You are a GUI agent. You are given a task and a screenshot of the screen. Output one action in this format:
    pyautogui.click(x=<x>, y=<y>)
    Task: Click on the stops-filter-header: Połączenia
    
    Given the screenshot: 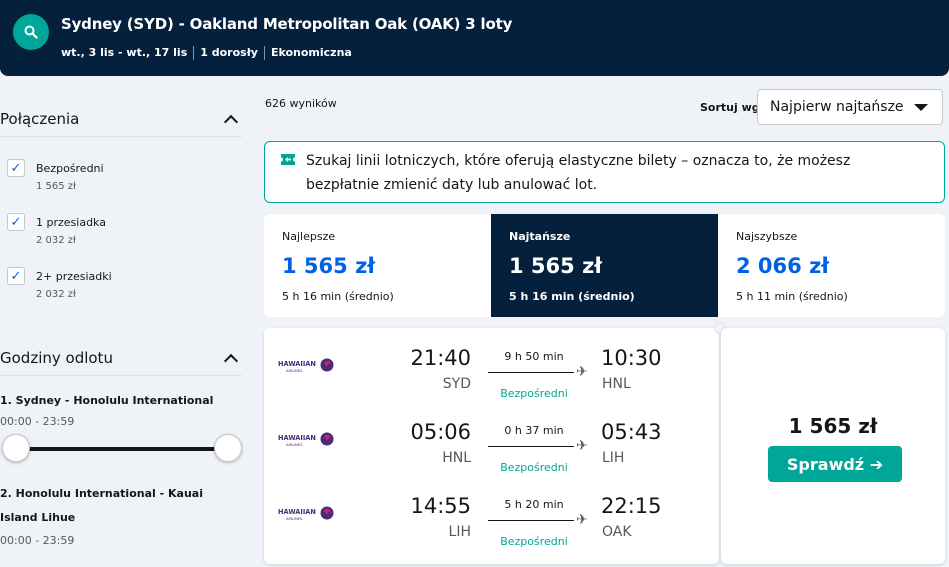 What is the action you would take?
    pyautogui.click(x=121, y=123)
    